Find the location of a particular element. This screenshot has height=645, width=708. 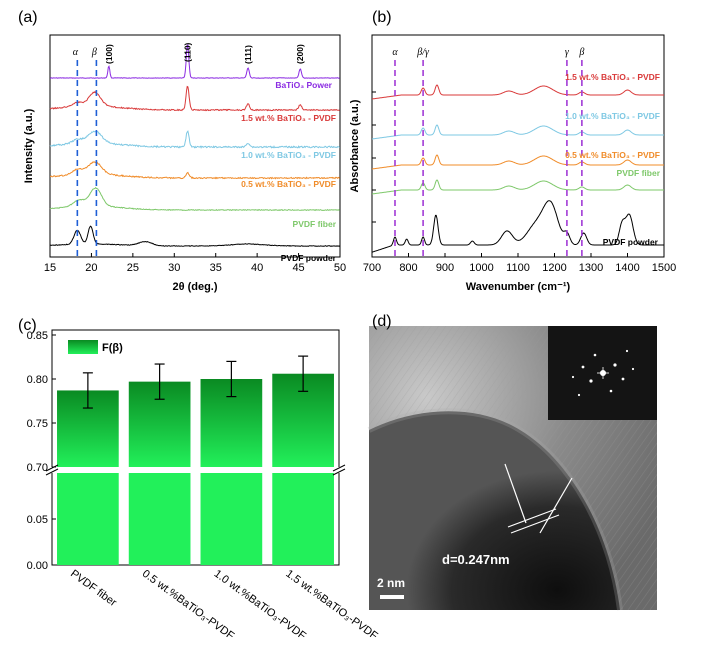

y-tick-label: 0.00 is located at coordinates (37, 566).